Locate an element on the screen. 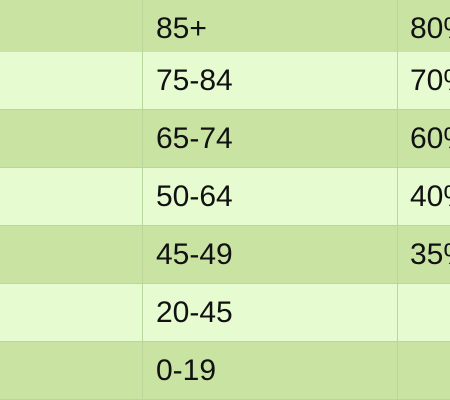  table-row: 0-19 is located at coordinates (225, 371).